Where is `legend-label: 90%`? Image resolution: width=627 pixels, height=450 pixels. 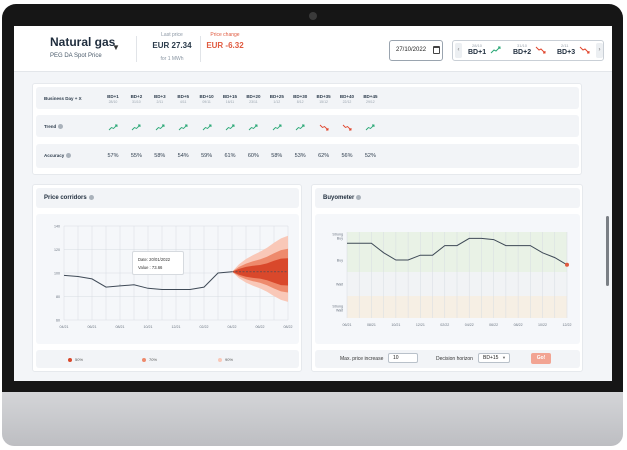
legend-label: 90% is located at coordinates (229, 359).